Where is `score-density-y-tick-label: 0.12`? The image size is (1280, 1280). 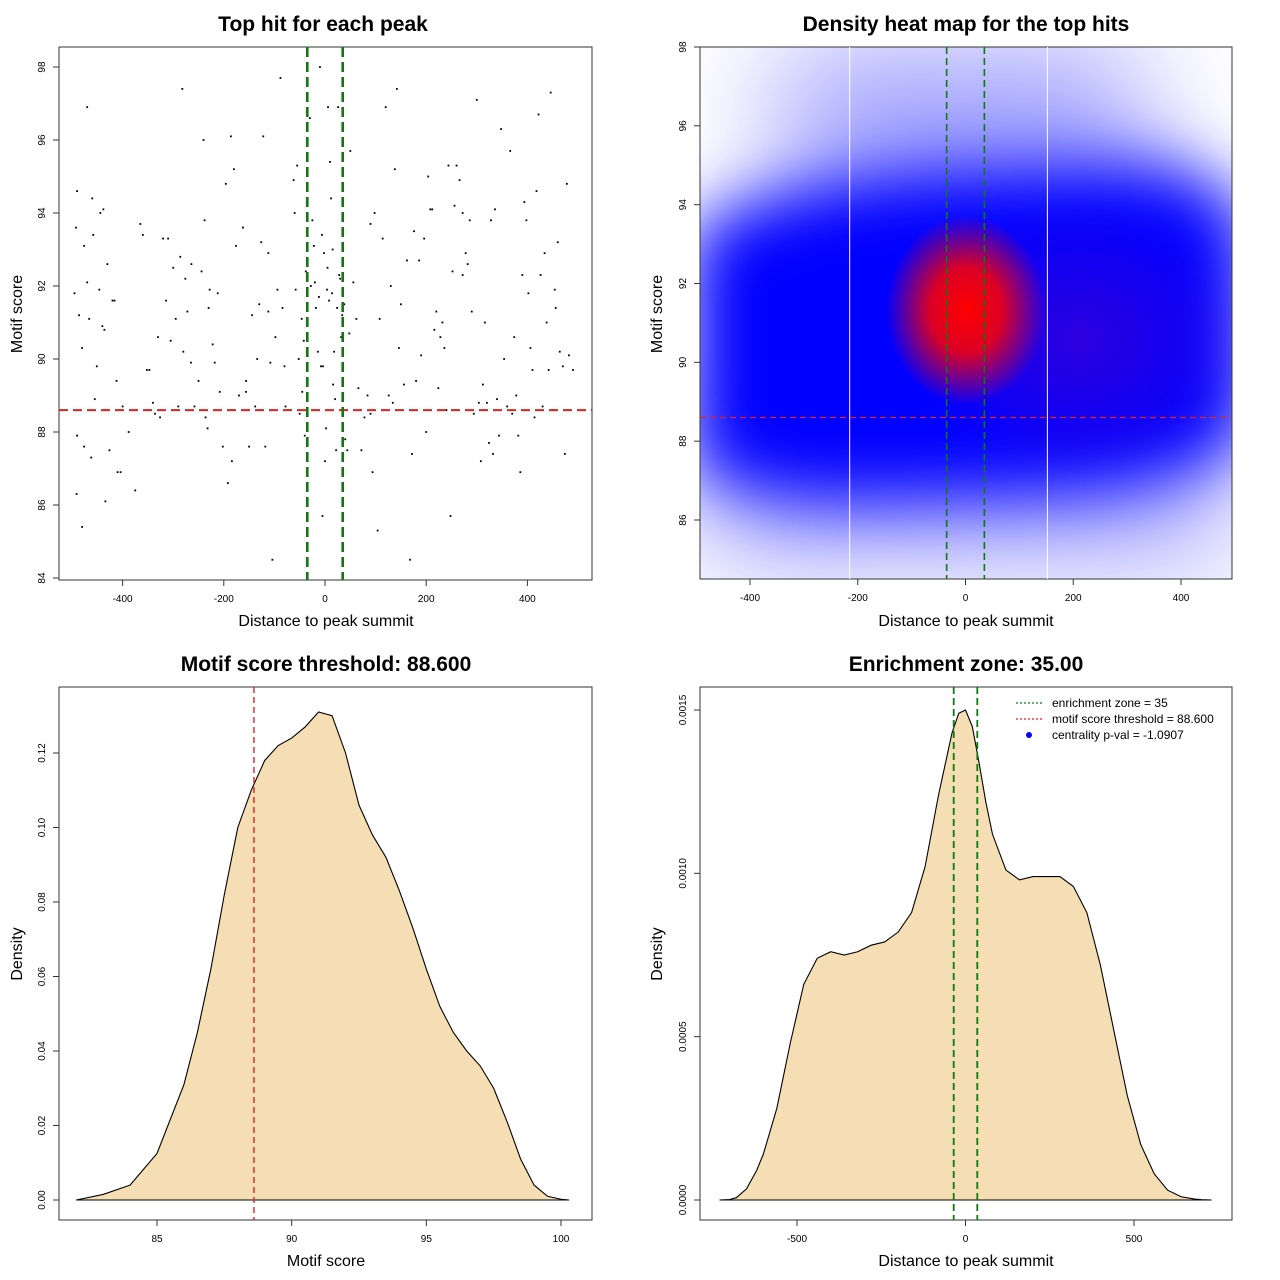 score-density-y-tick-label: 0.12 is located at coordinates (42, 753).